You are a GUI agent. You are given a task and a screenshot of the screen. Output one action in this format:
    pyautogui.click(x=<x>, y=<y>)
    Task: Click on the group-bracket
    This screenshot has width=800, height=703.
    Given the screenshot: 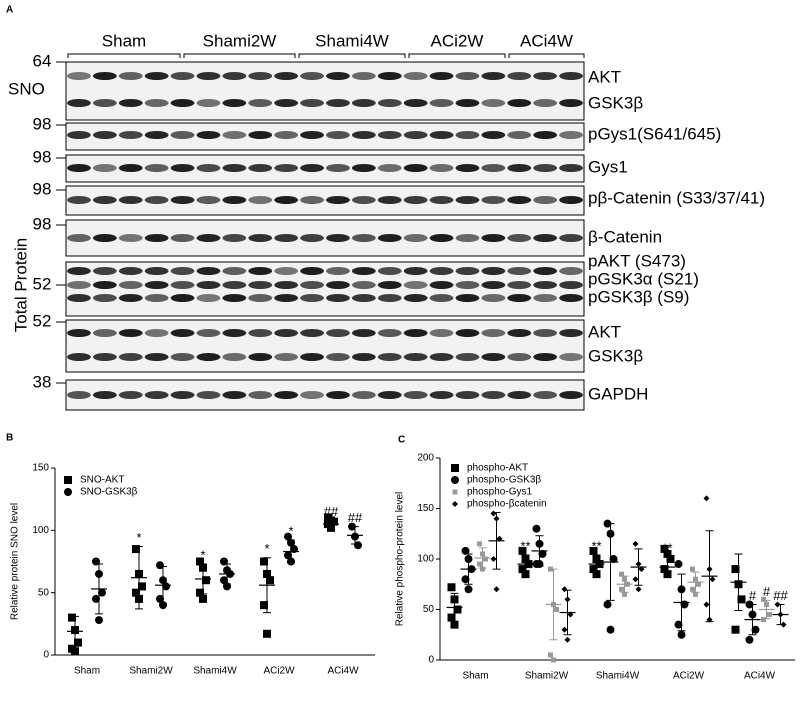 What is the action you would take?
    pyautogui.click(x=352, y=55)
    